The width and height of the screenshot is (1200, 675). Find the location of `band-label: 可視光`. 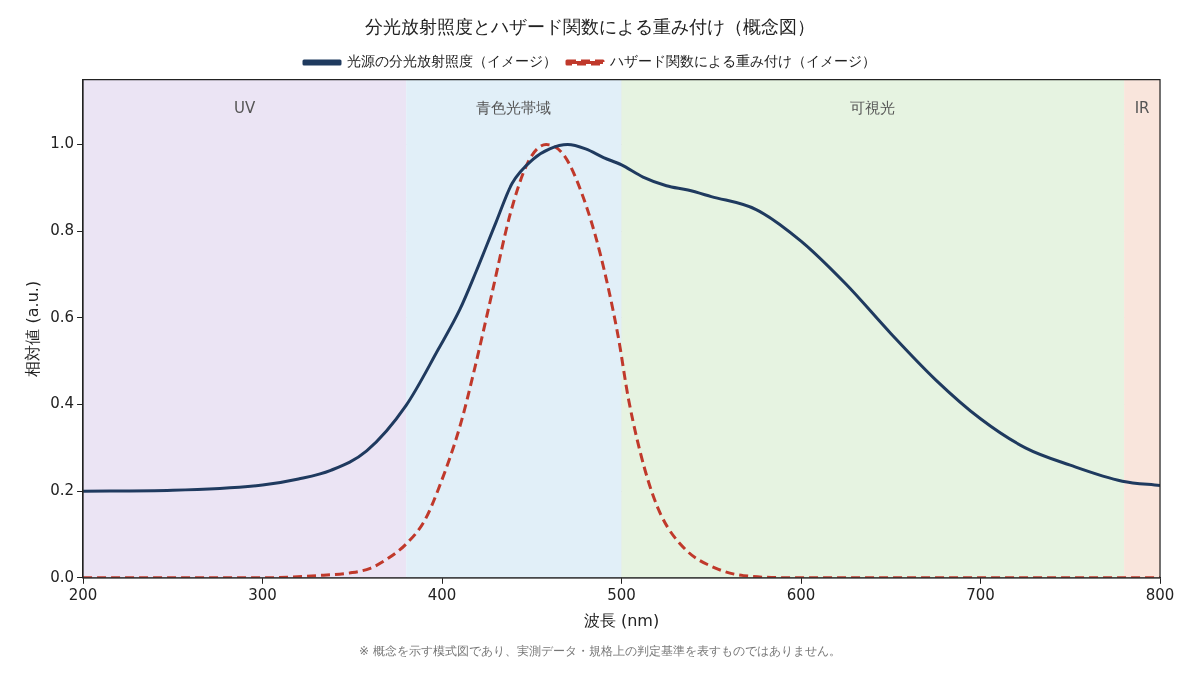

band-label: 可視光 is located at coordinates (873, 107).